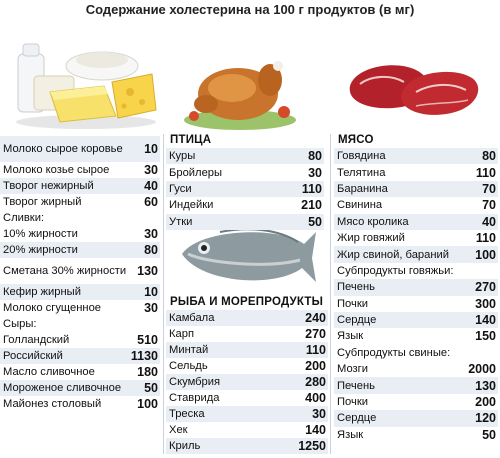  What do you see at coordinates (247, 334) in the screenshot?
I see `table-row: Карп 270` at bounding box center [247, 334].